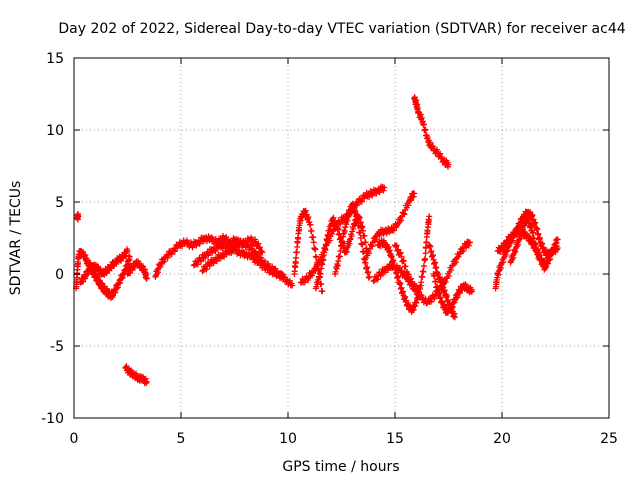 Image resolution: width=640 pixels, height=480 pixels. What do you see at coordinates (181, 439) in the screenshot?
I see `x-tick-label: 5` at bounding box center [181, 439].